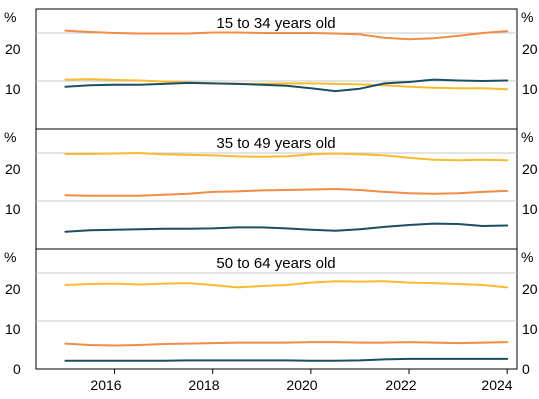 The height and width of the screenshot is (399, 539). I want to click on x-tick-label: 2016, so click(105, 385).